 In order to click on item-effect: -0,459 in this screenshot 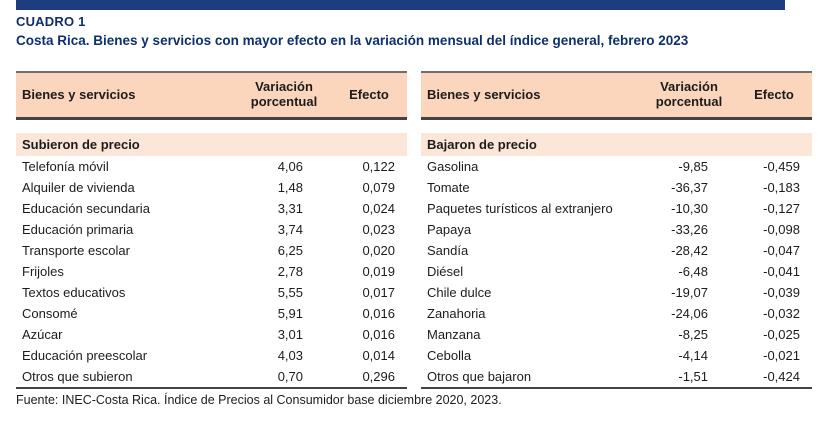, I will do `click(781, 166)`.